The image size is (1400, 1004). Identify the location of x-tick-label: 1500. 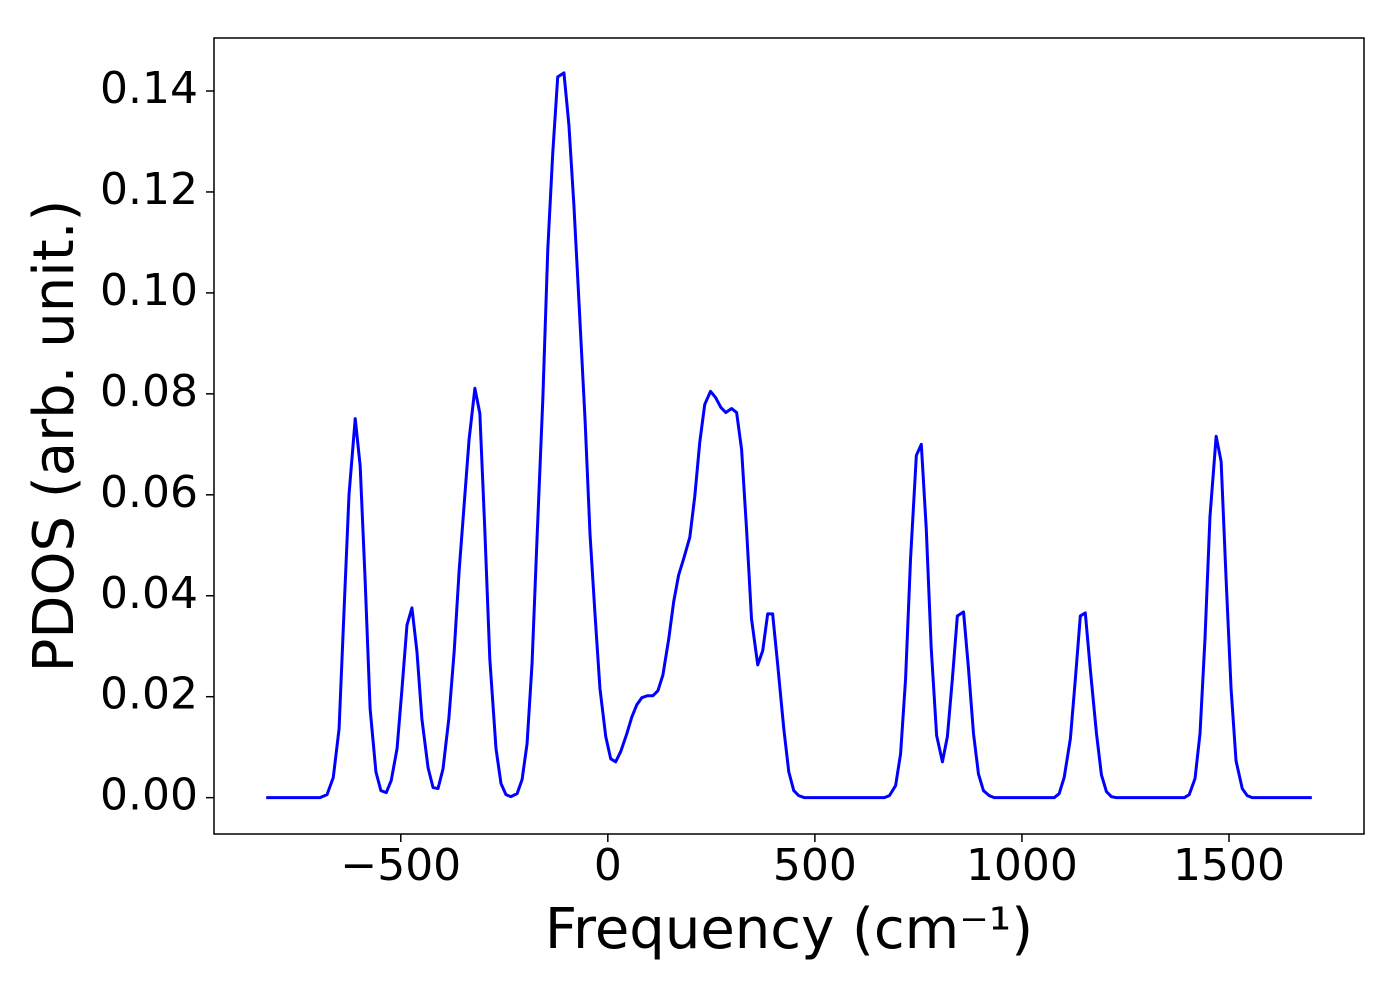
(1229, 865).